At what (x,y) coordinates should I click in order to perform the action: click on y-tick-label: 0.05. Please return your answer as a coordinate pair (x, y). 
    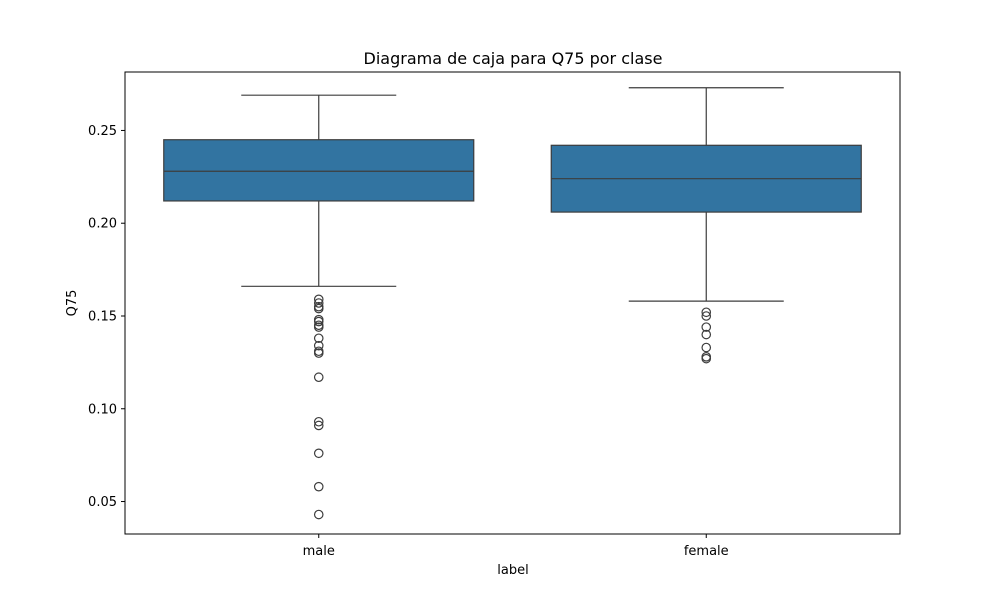
    Looking at the image, I should click on (102, 502).